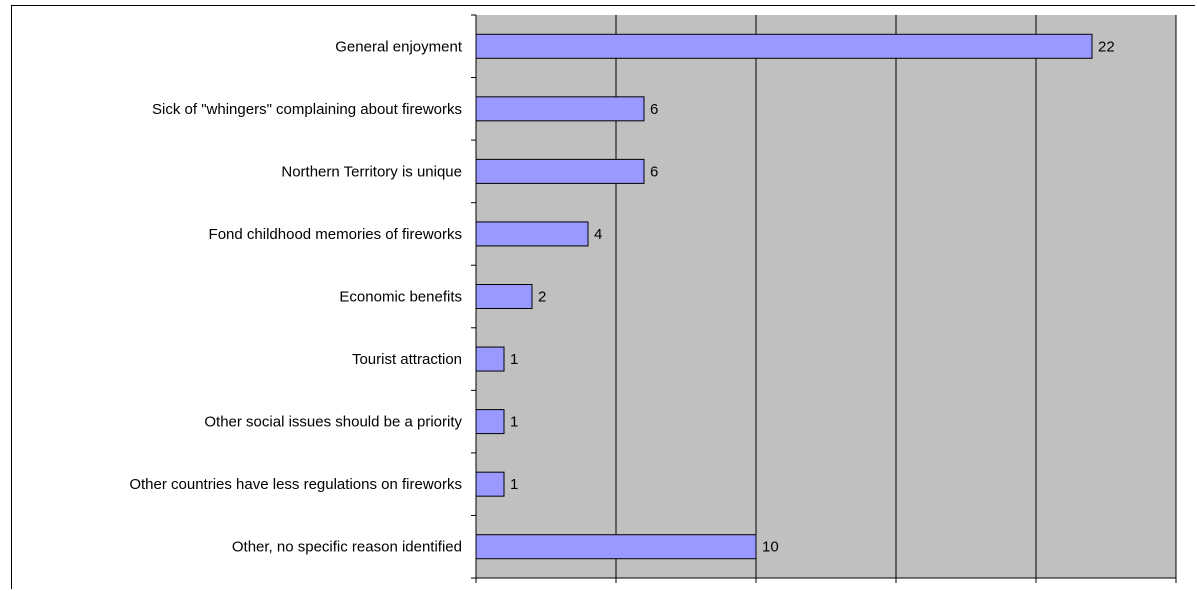  I want to click on category-label: Northern Territory is unique, so click(371, 171).